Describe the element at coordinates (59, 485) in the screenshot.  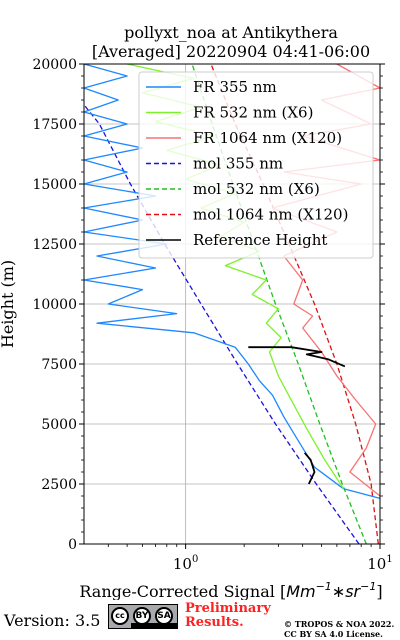
I see `y-tick-label: 2500` at that location.